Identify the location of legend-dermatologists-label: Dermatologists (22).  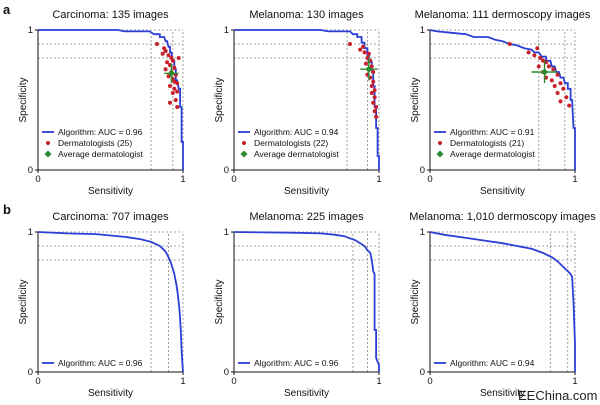
(291, 143).